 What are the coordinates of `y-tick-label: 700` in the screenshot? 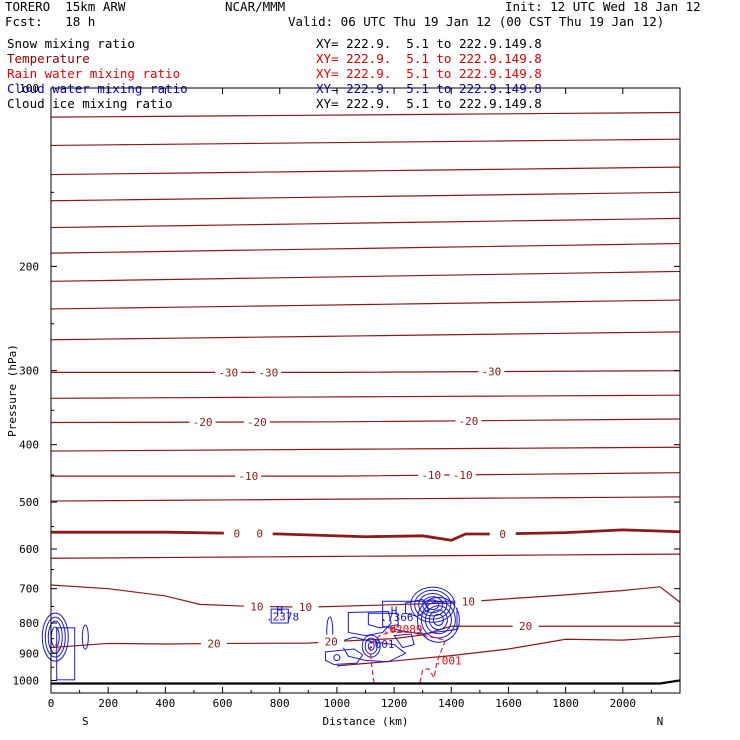 It's located at (29, 589).